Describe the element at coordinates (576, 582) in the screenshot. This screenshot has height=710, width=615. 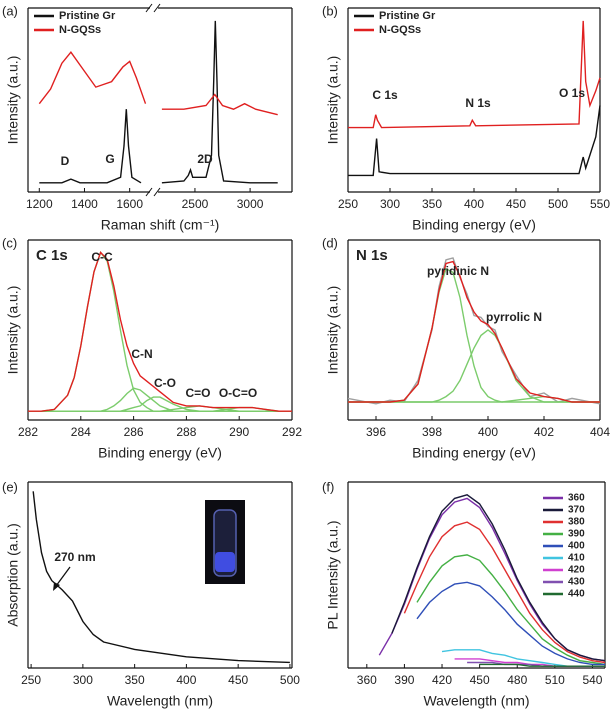
I see `legend-label: 430` at that location.